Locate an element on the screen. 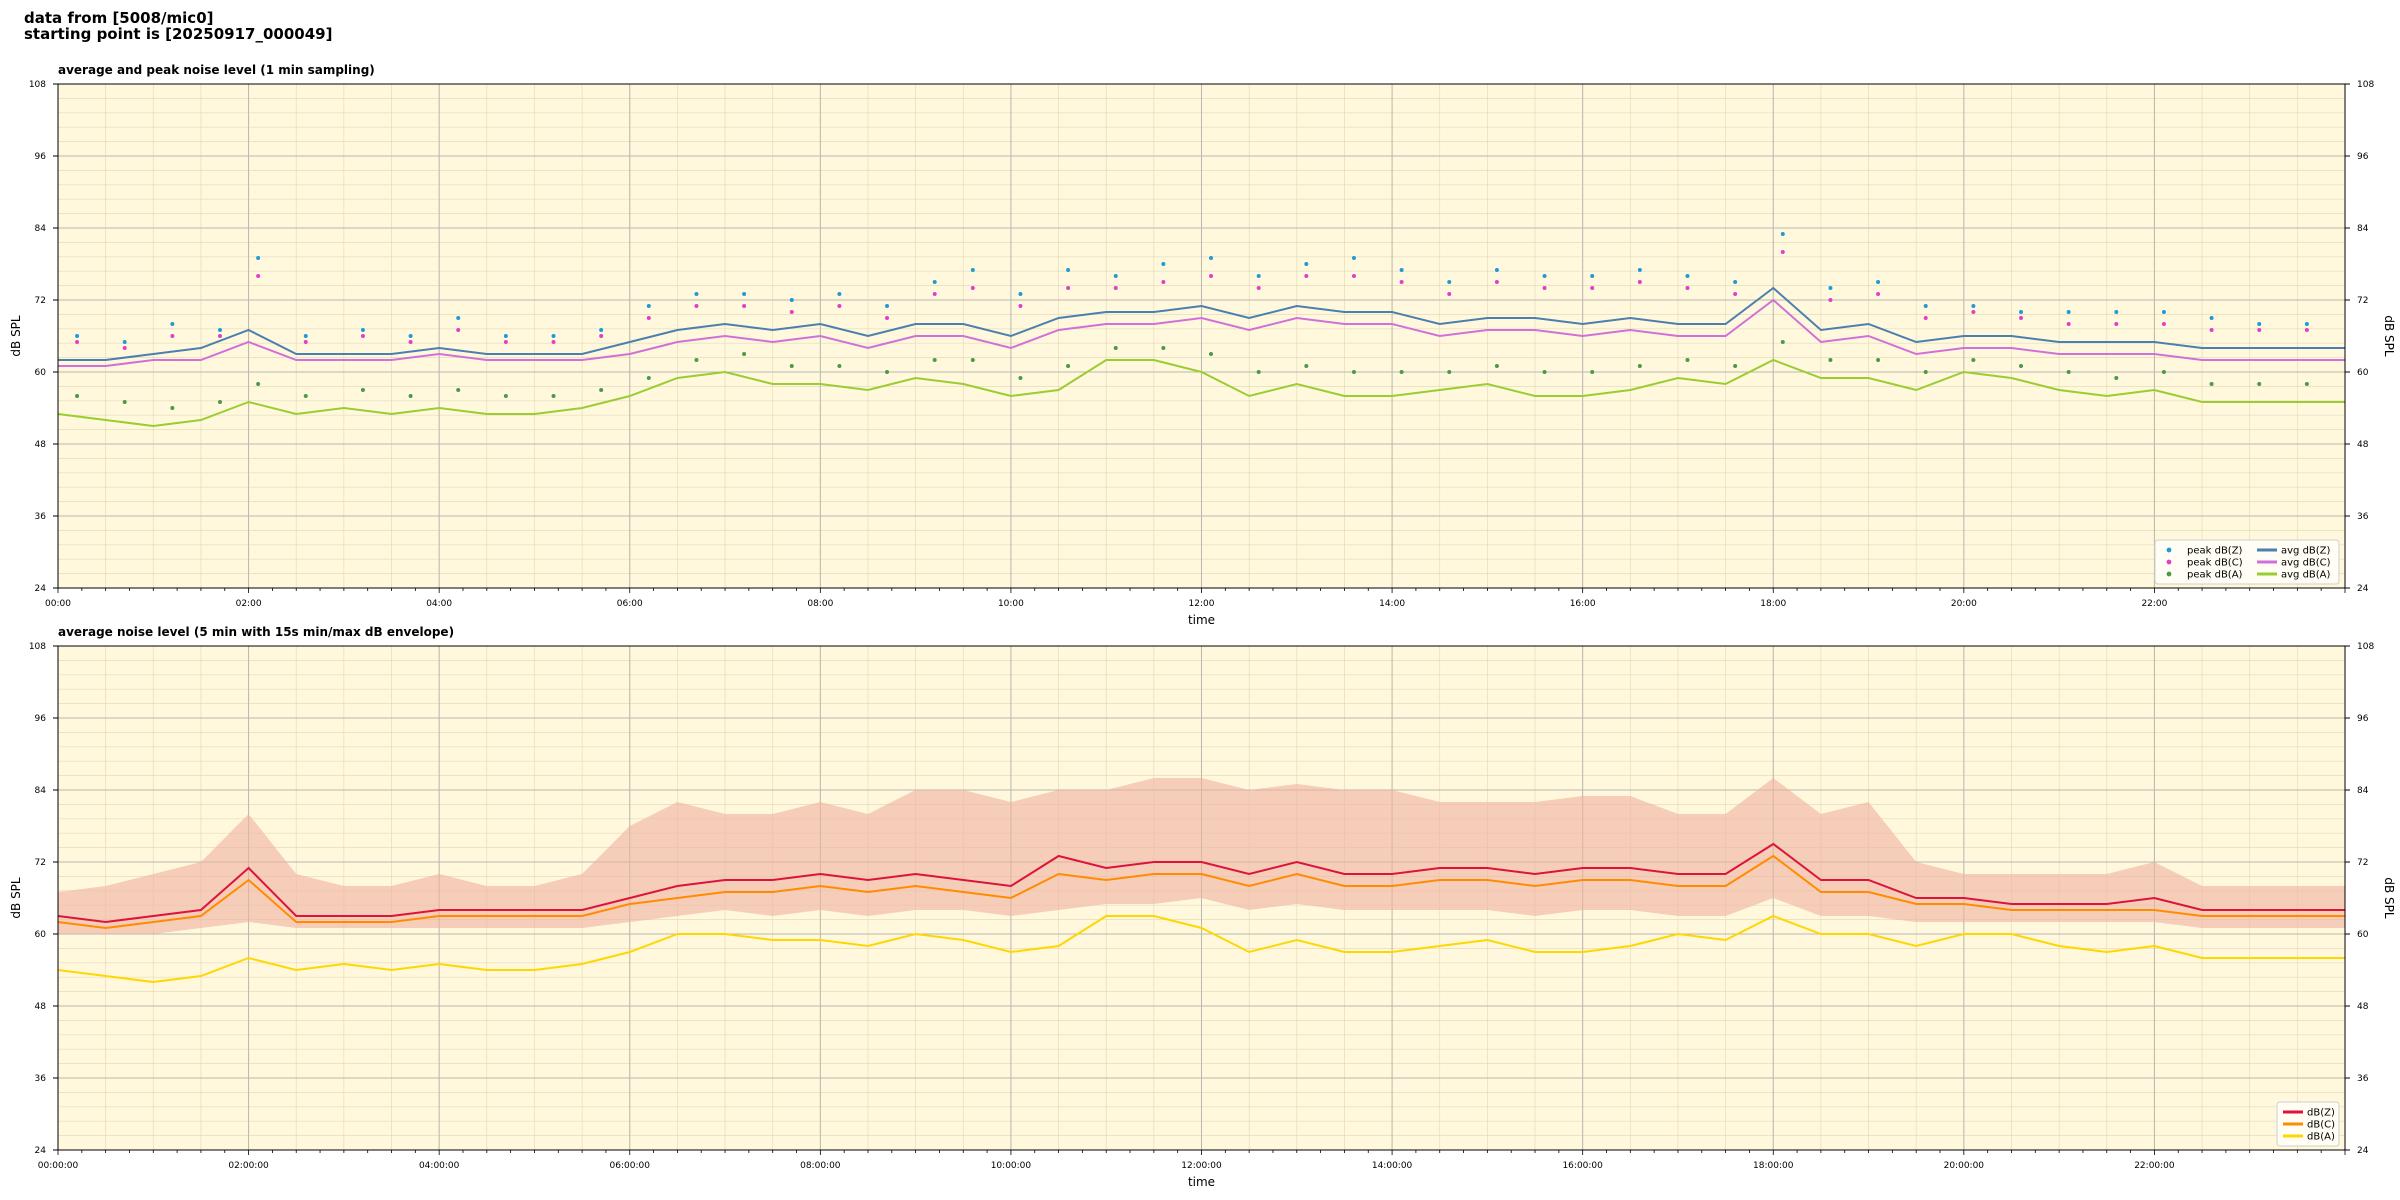  legend-label: avg dB(Z) is located at coordinates (2306, 551).